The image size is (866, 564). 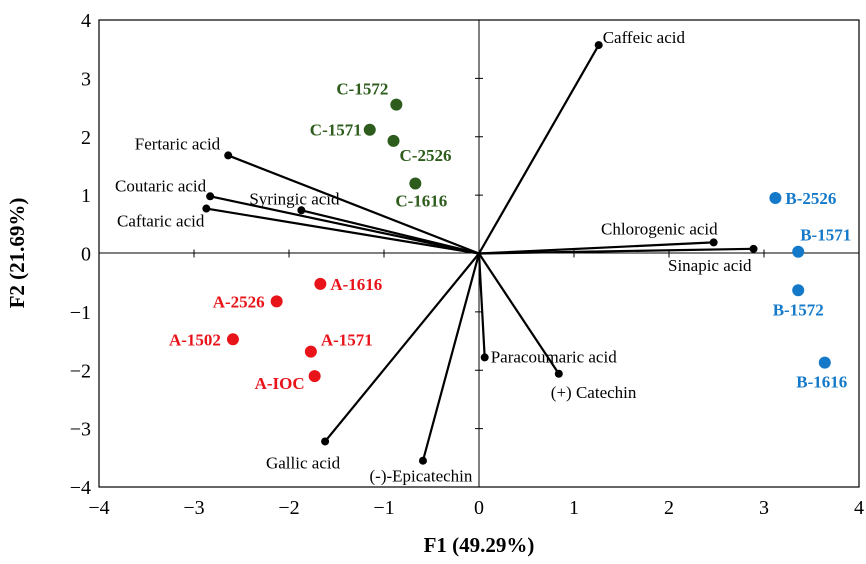 I want to click on vector-label-caftaric-acid: Caftaric acid, so click(x=161, y=221).